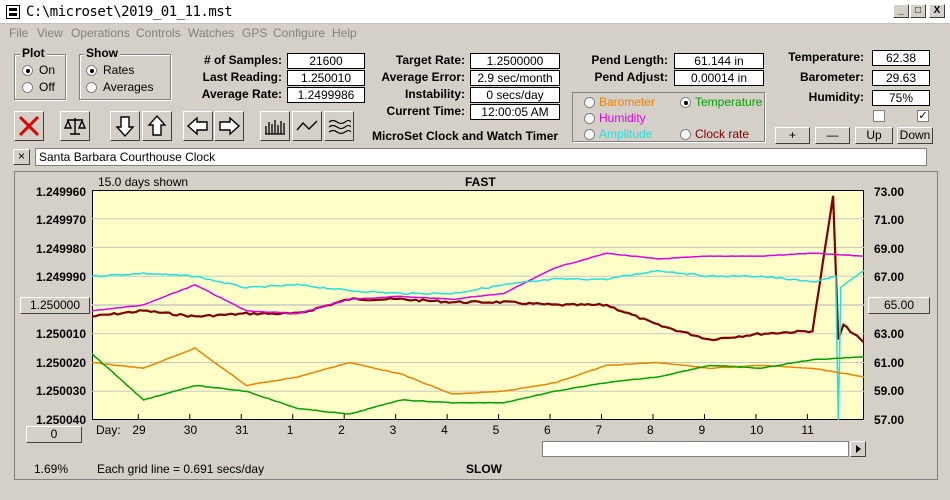 This screenshot has width=950, height=500. I want to click on average-error-value: 2.9 sec/month, so click(515, 78).